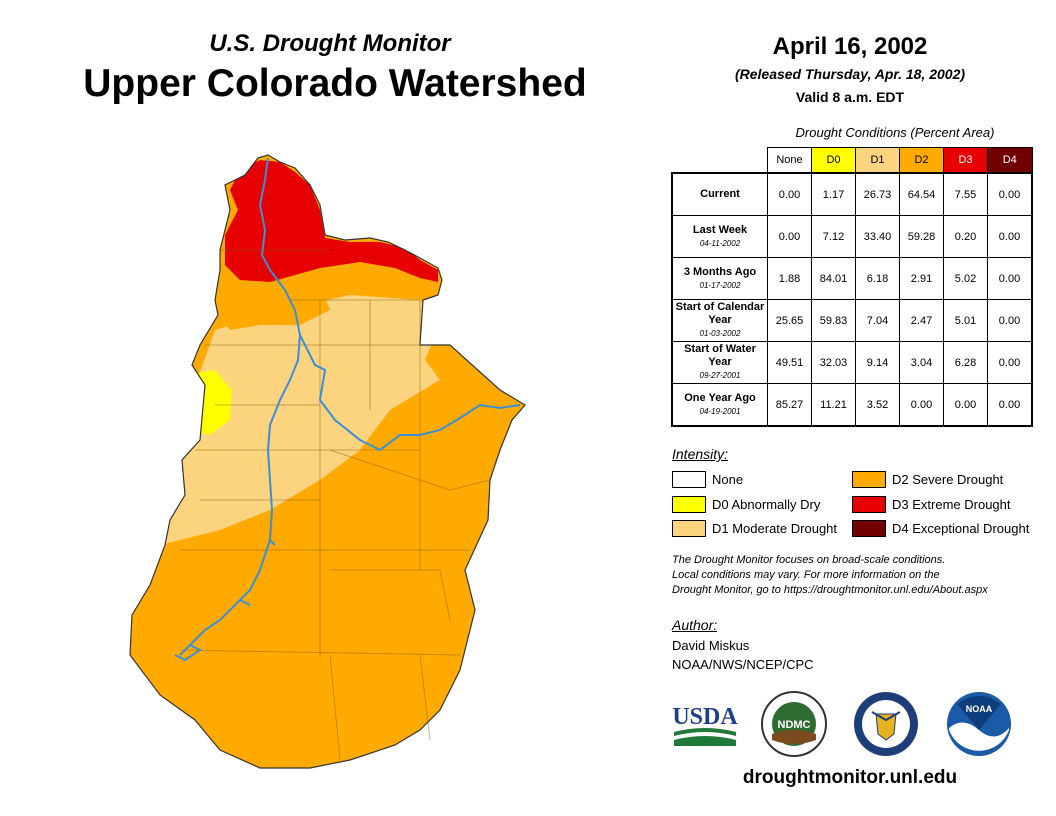 The image size is (1056, 816). Describe the element at coordinates (921, 362) in the screenshot. I see `cell: 3.04` at that location.